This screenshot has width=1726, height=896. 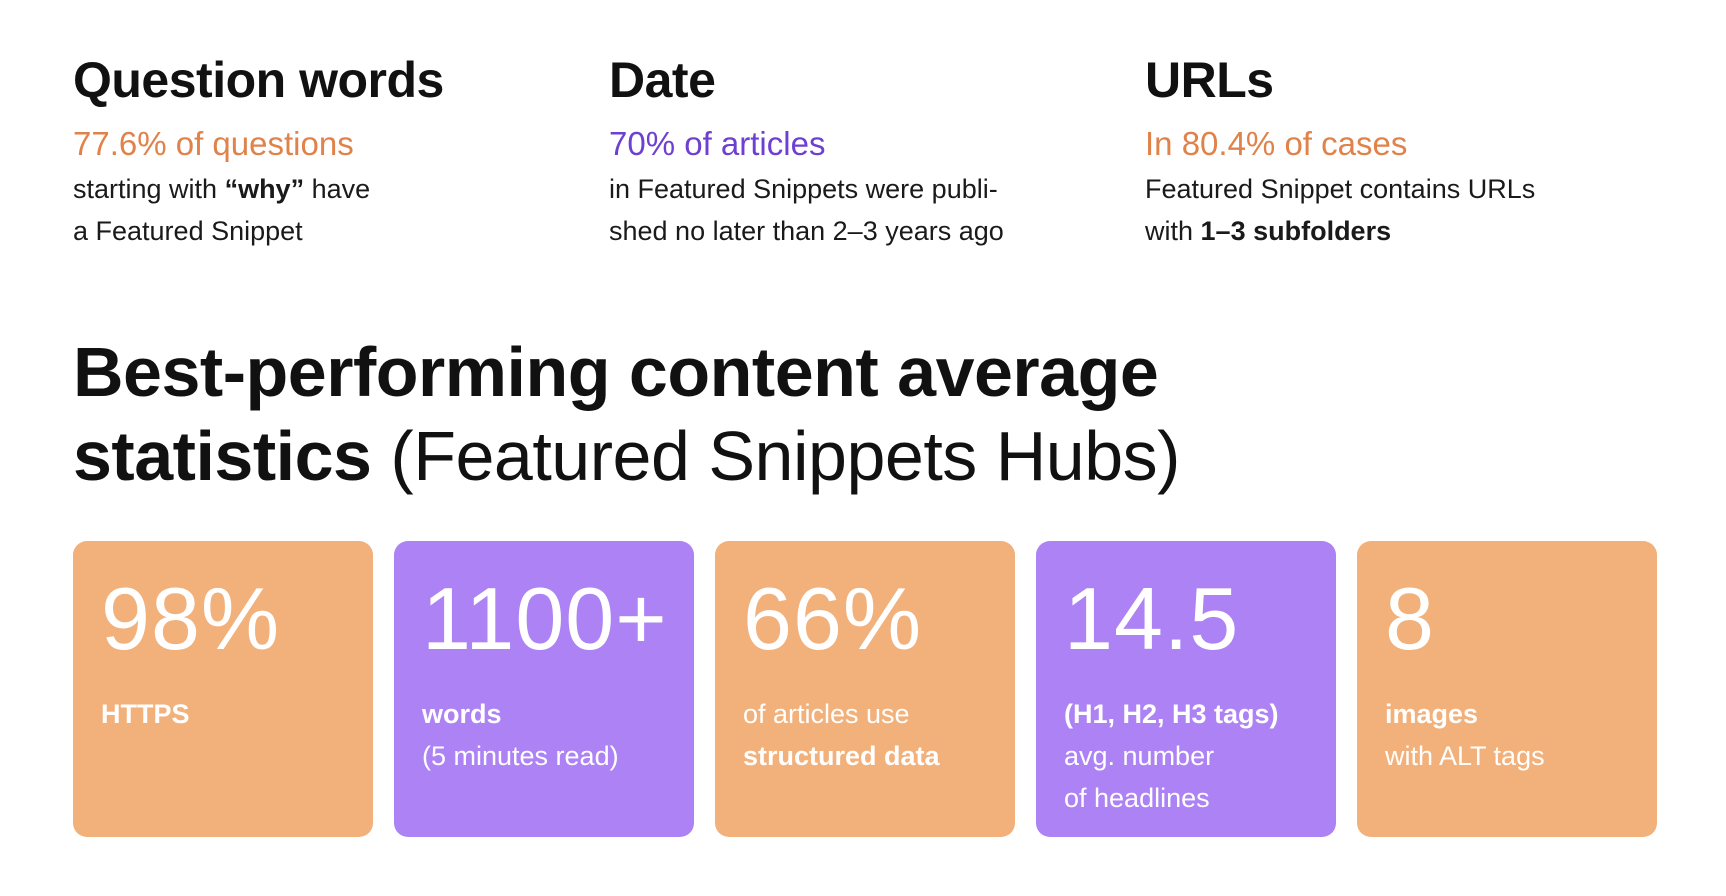 What do you see at coordinates (1173, 231) in the screenshot?
I see `fact-desc-text: with` at bounding box center [1173, 231].